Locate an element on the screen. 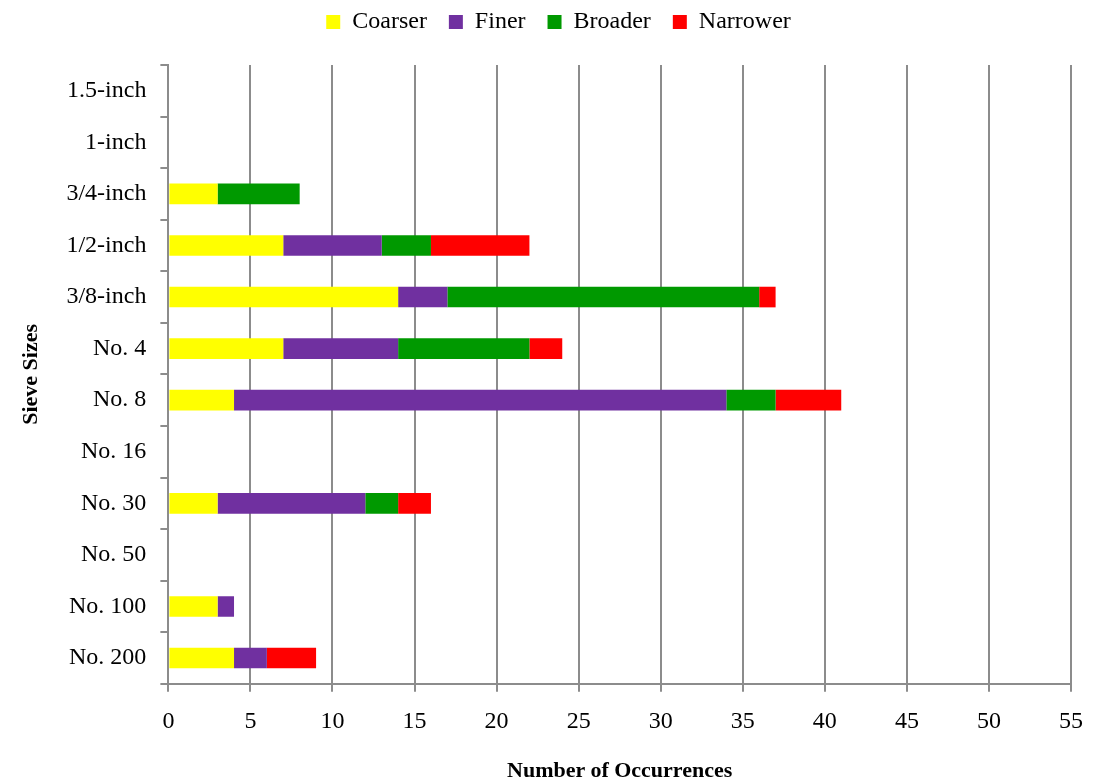 The width and height of the screenshot is (1099, 782). y-tick-label: No. 4 is located at coordinates (120, 346).